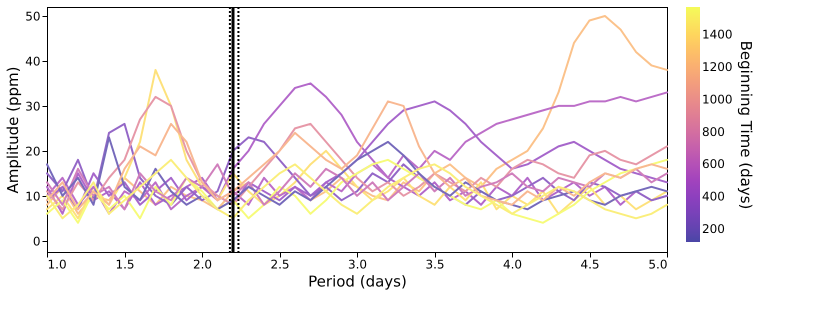  Describe the element at coordinates (512, 265) in the screenshot. I see `x-tick-label: 4.0` at that location.